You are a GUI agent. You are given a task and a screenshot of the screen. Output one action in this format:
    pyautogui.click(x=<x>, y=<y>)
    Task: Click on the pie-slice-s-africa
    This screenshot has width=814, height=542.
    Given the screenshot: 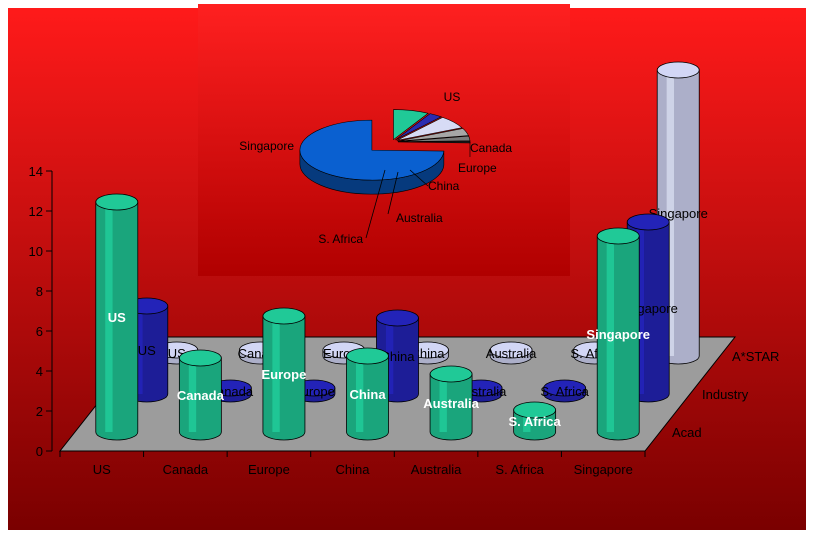 What is the action you would take?
    pyautogui.click(x=434, y=142)
    